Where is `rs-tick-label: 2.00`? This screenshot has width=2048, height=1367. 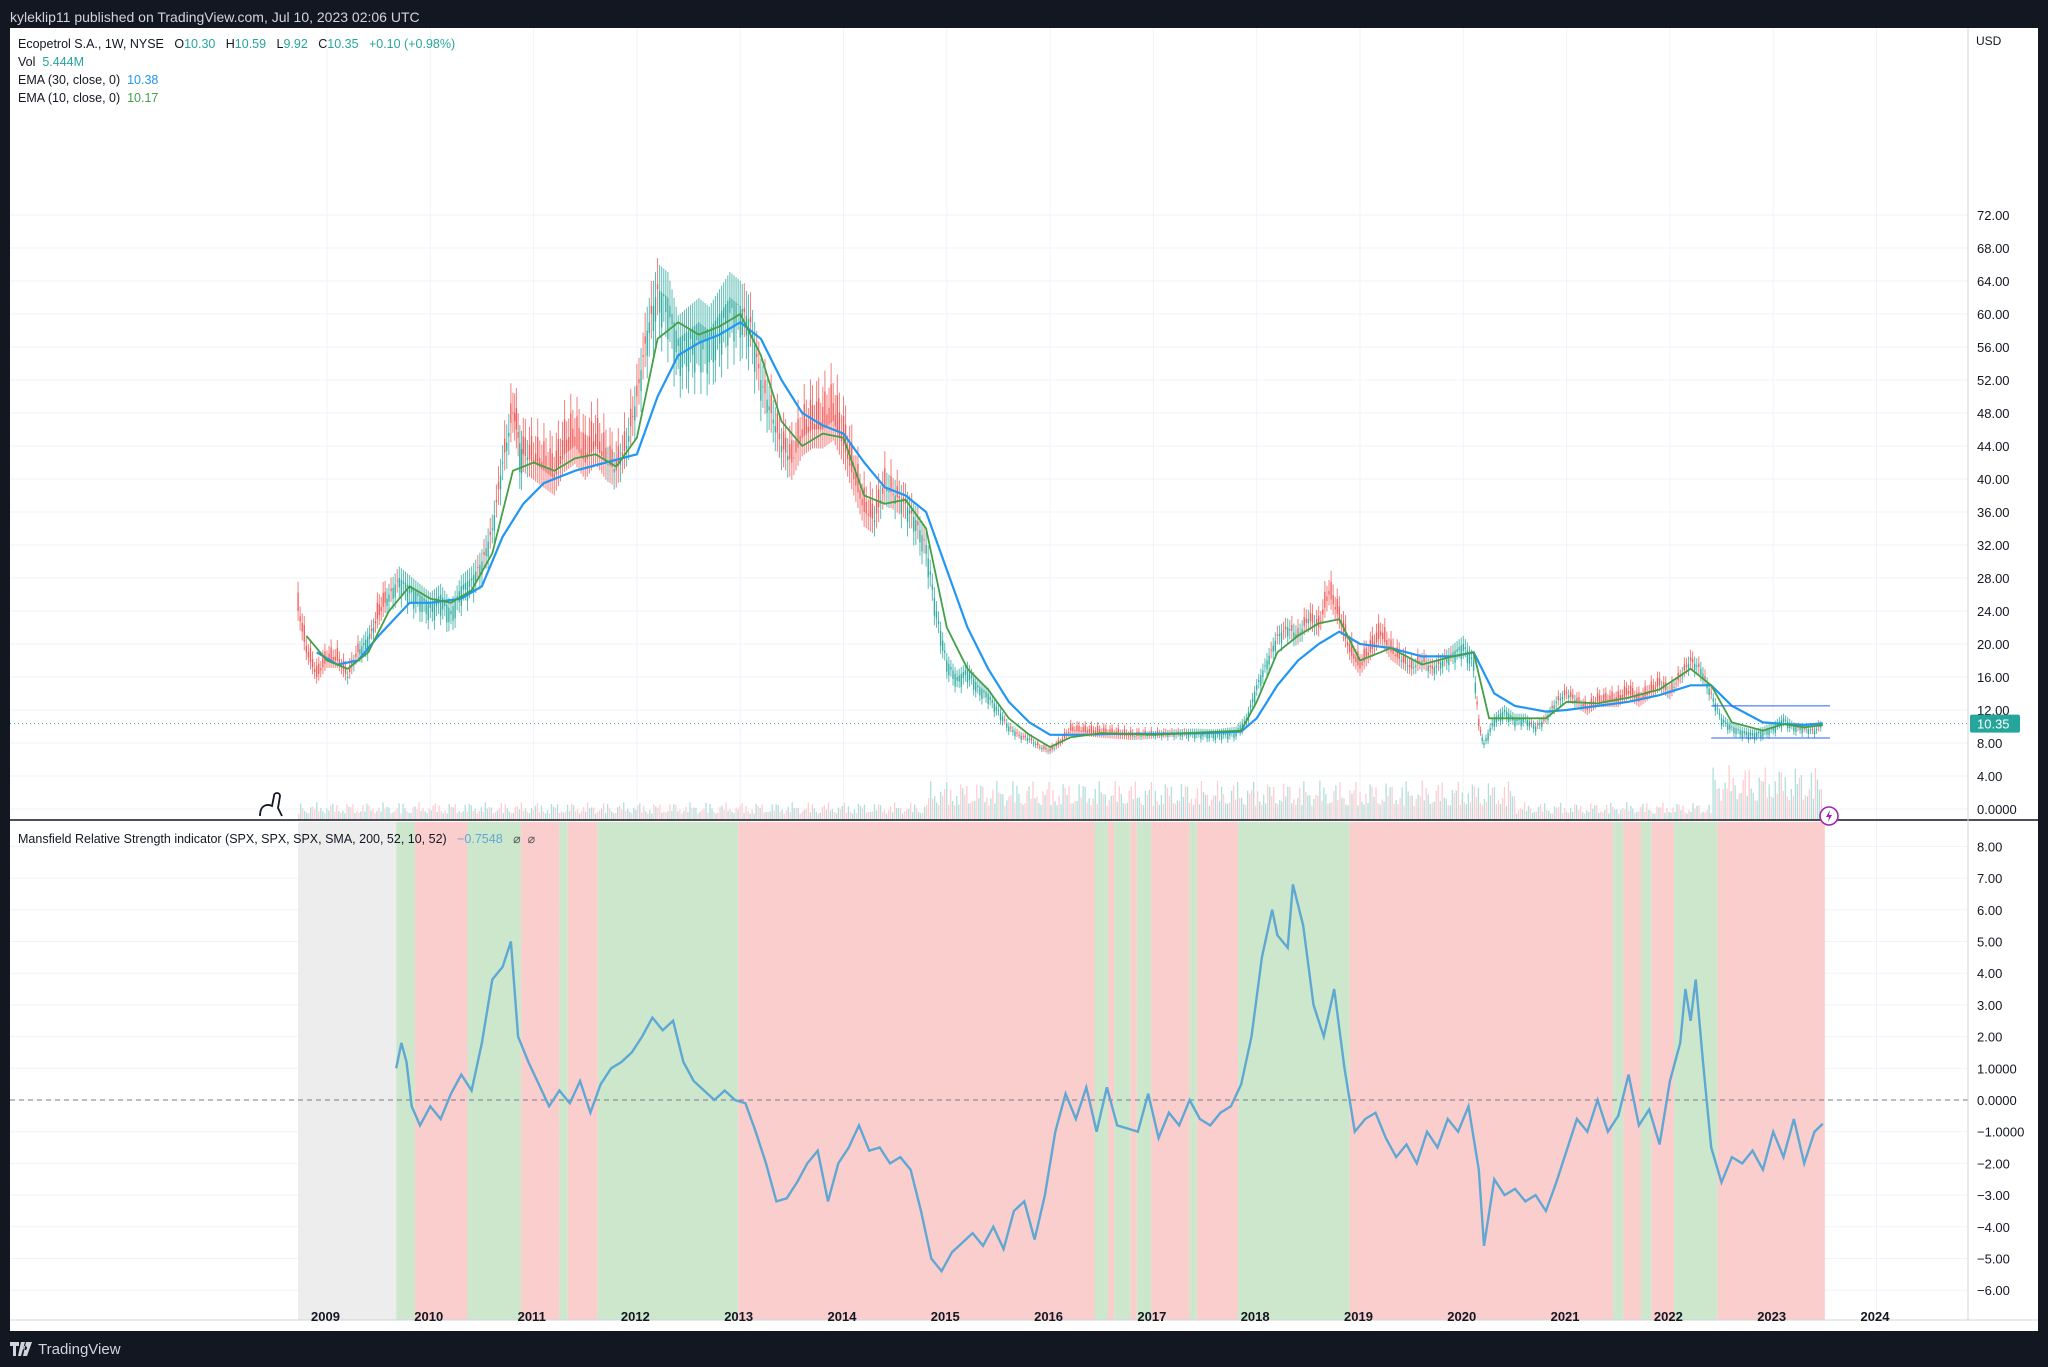
rs-tick-label: 2.00 is located at coordinates (1989, 1037).